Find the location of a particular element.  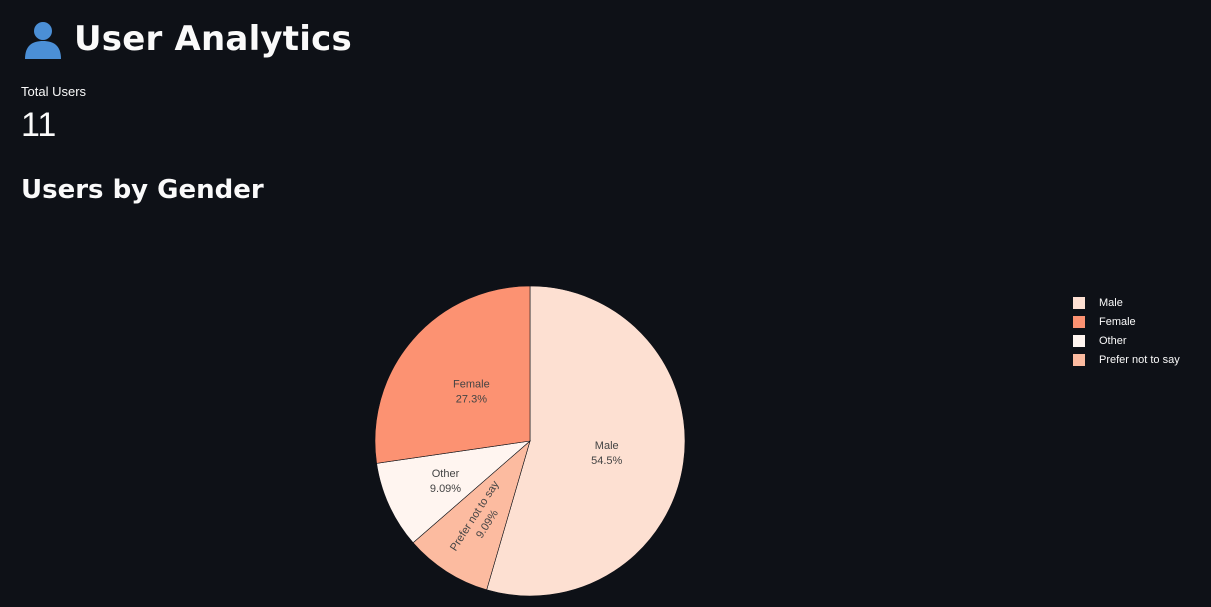

pie-slice-male is located at coordinates (586, 441).